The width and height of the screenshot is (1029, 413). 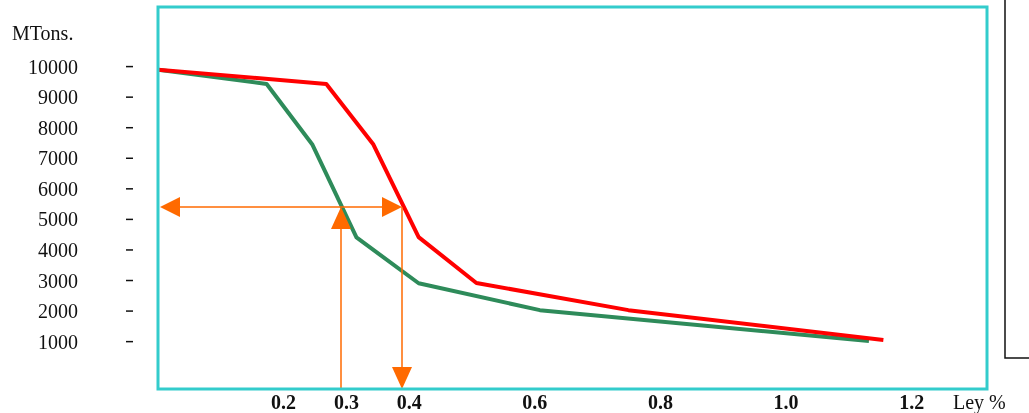 What do you see at coordinates (58, 341) in the screenshot?
I see `y-tick-label: 1000` at bounding box center [58, 341].